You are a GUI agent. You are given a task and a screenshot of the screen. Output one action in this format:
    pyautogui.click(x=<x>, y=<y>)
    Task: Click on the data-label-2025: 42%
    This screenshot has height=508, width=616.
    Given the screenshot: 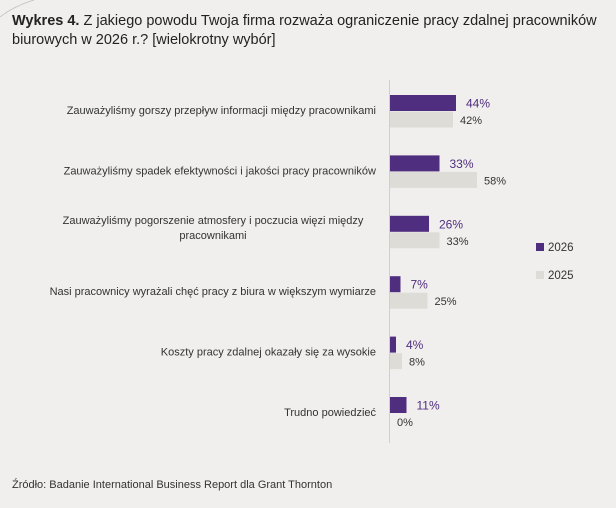 What is the action you would take?
    pyautogui.click(x=471, y=121)
    